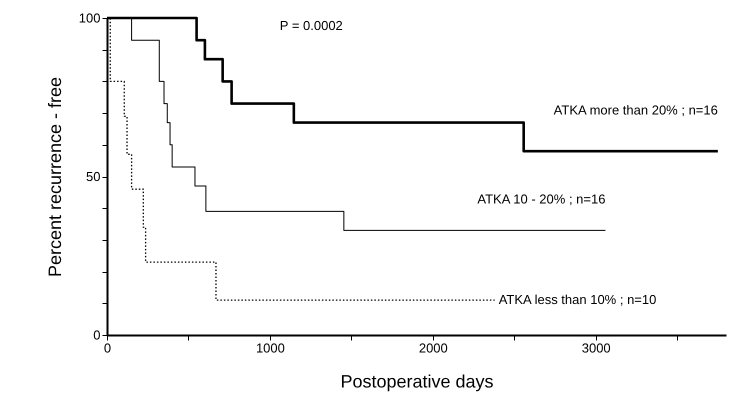 The height and width of the screenshot is (409, 740). What do you see at coordinates (596, 348) in the screenshot?
I see `x-tick-label: 3000` at bounding box center [596, 348].